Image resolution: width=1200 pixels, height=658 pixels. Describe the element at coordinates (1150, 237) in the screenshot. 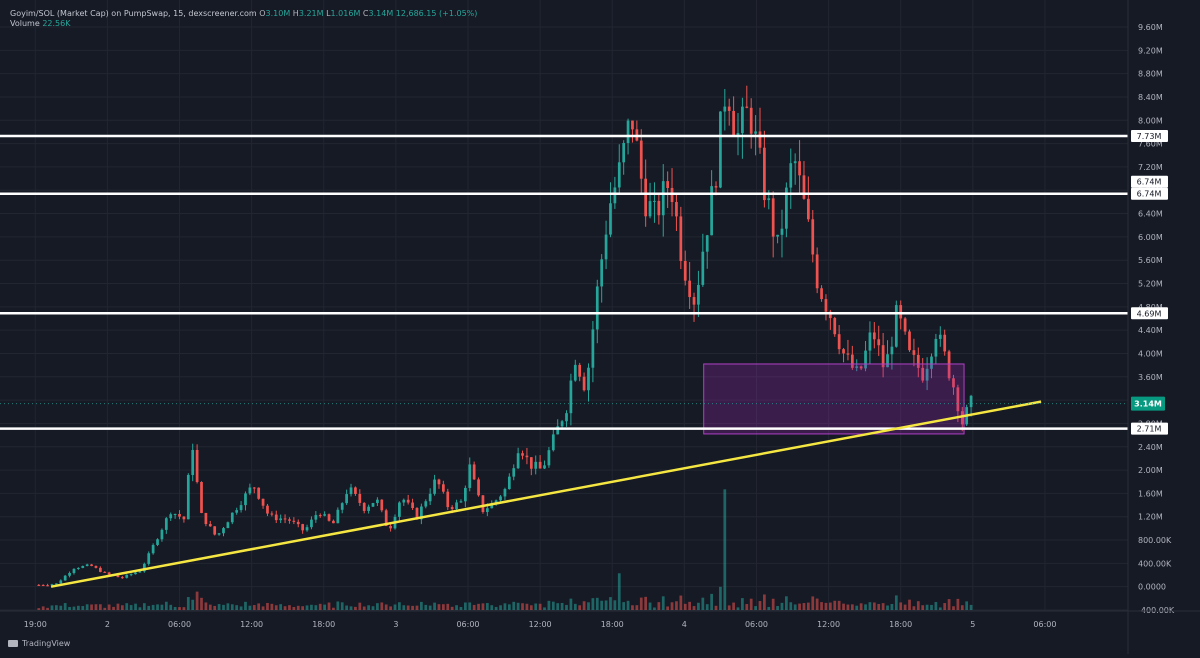

I see `y-tick-label: 6.00M` at that location.